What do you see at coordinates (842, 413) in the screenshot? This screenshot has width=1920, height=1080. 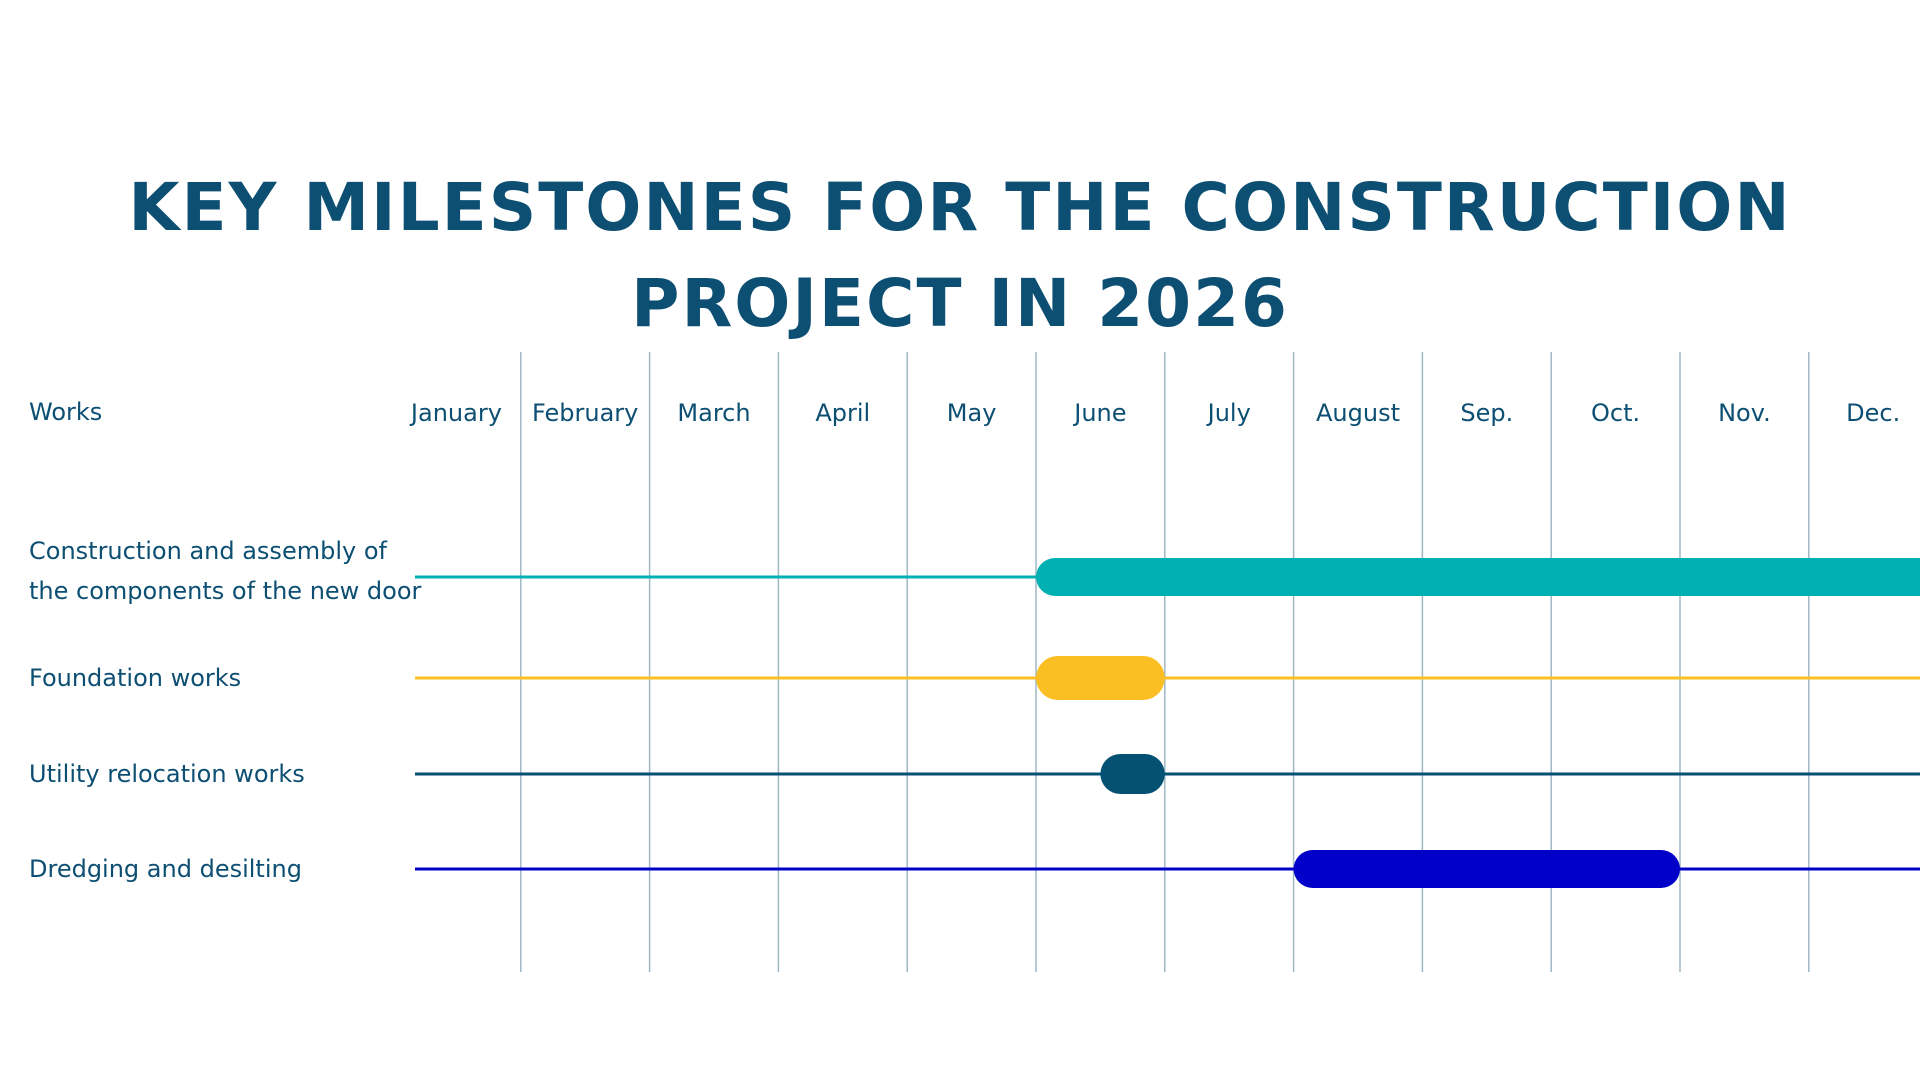 I see `month-label: April` at bounding box center [842, 413].